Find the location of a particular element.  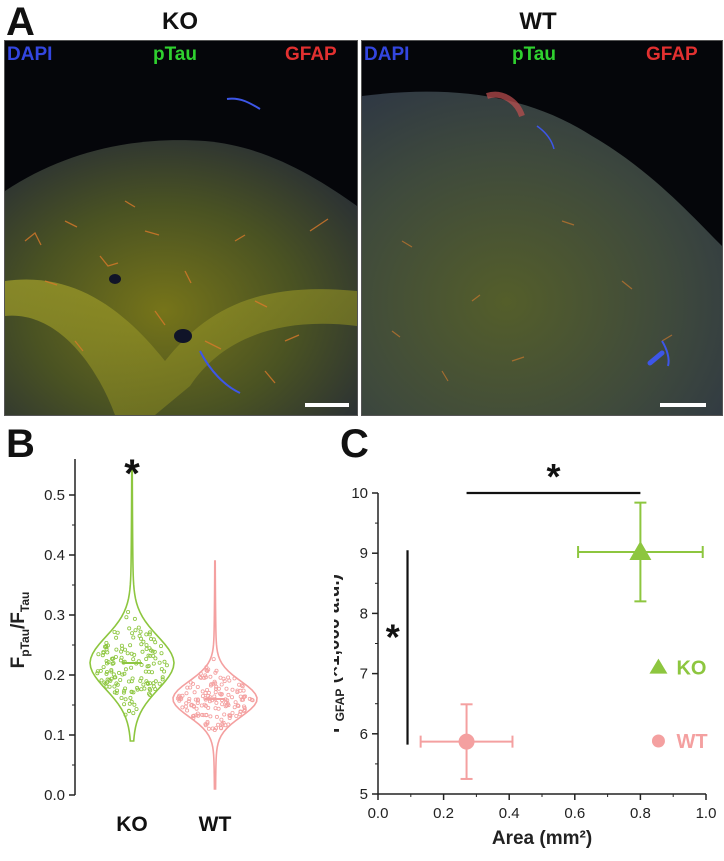

x-tick-label: 1.0 is located at coordinates (706, 813).